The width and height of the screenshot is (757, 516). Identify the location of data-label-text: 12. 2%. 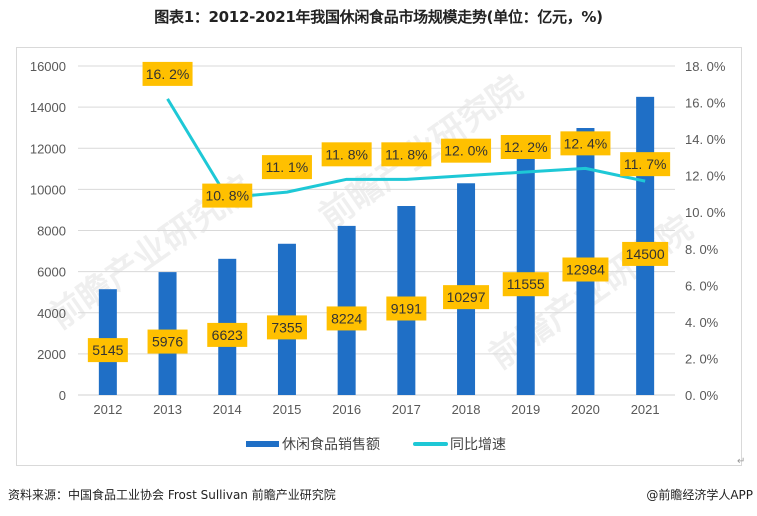
(526, 147).